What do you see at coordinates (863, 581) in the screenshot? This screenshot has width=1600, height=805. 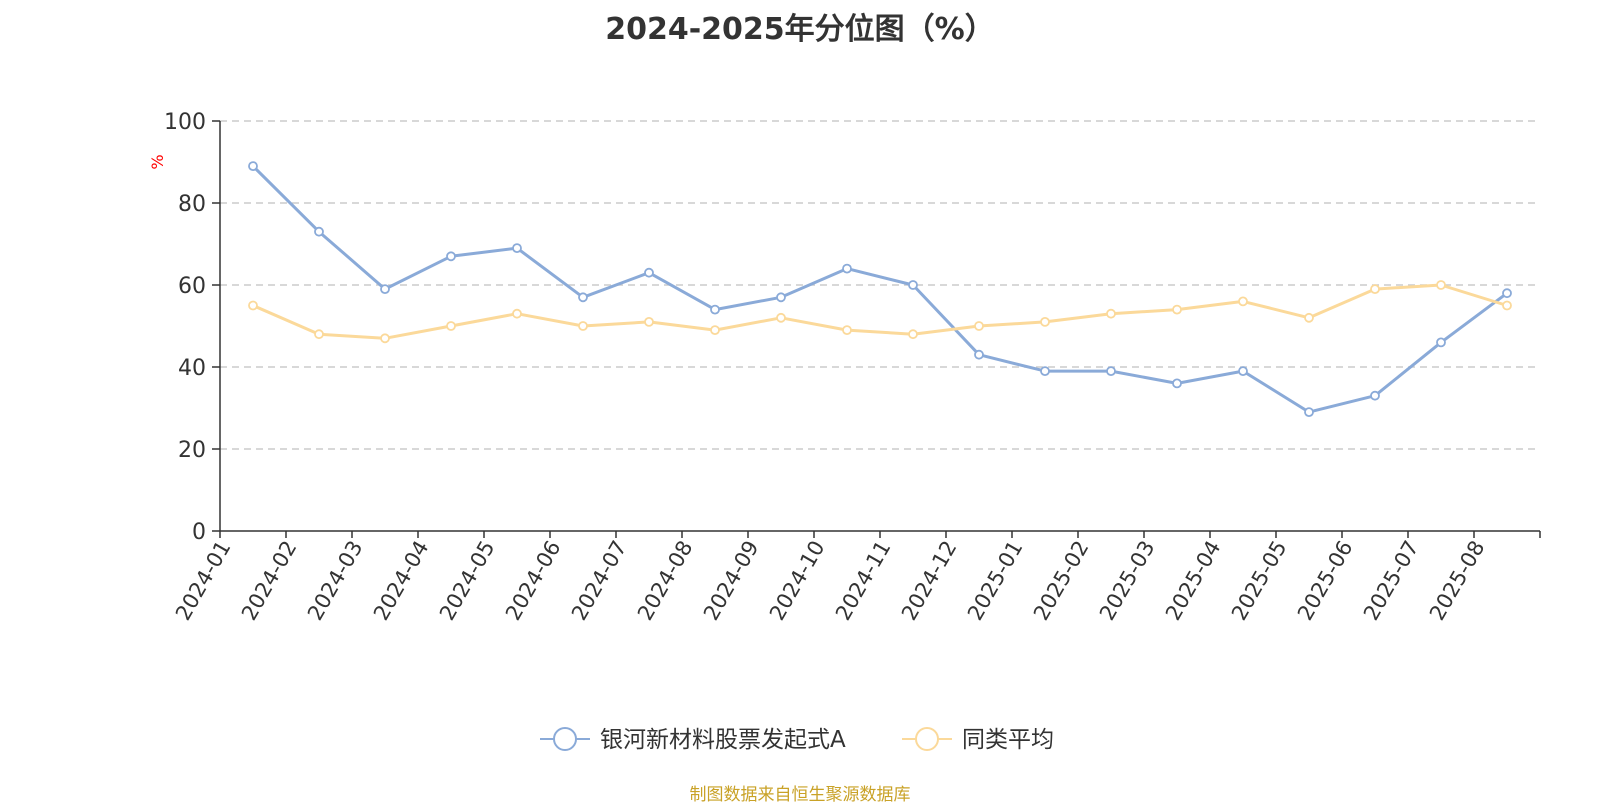 I see `x-tick-label: 2024-11` at bounding box center [863, 581].